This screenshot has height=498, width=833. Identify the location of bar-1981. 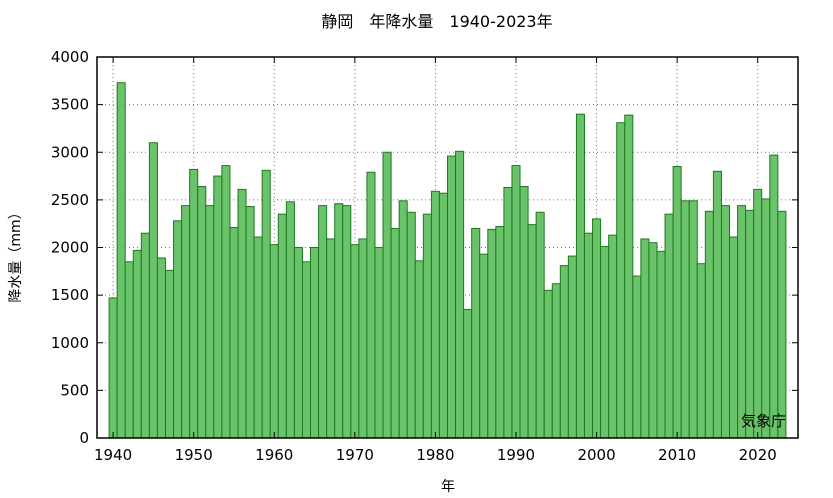
(443, 315).